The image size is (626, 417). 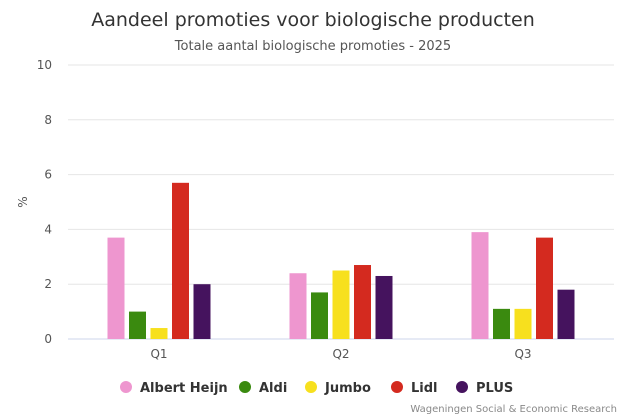 What do you see at coordinates (522, 354) in the screenshot?
I see `x-tick-label: Q3` at bounding box center [522, 354].